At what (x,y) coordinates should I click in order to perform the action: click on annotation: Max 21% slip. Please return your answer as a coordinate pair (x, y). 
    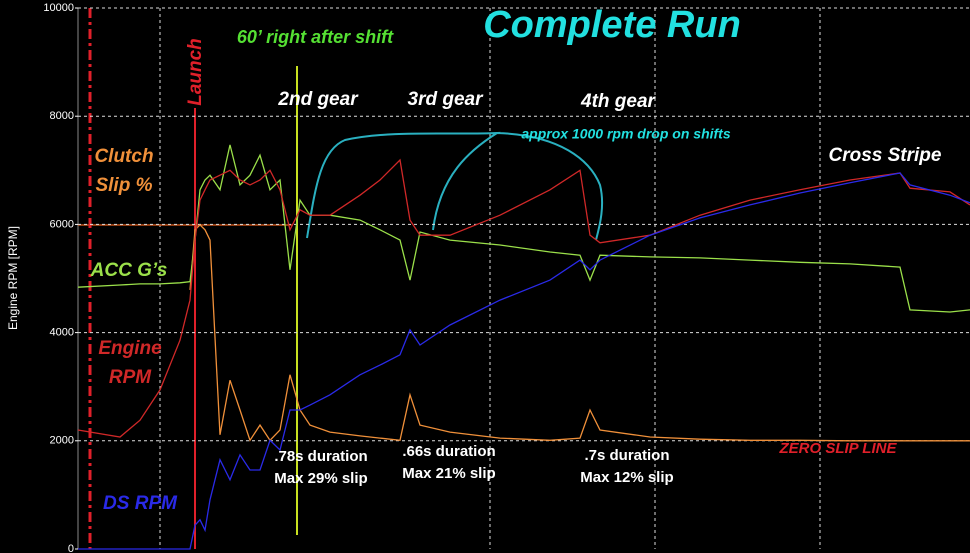
    Looking at the image, I should click on (448, 473).